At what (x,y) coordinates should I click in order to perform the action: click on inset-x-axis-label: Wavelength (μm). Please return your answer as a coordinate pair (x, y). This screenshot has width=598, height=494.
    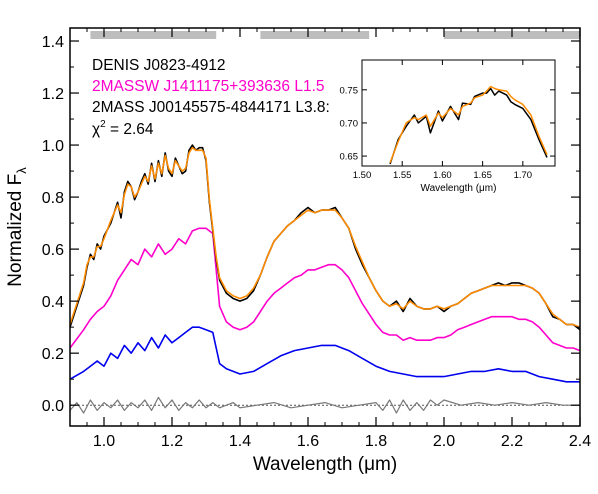
    Looking at the image, I should click on (459, 188).